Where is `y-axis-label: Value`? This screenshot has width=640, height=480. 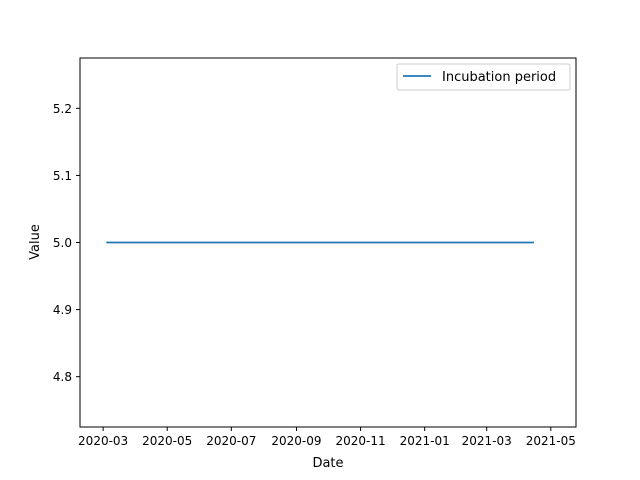 y-axis-label: Value is located at coordinates (35, 242).